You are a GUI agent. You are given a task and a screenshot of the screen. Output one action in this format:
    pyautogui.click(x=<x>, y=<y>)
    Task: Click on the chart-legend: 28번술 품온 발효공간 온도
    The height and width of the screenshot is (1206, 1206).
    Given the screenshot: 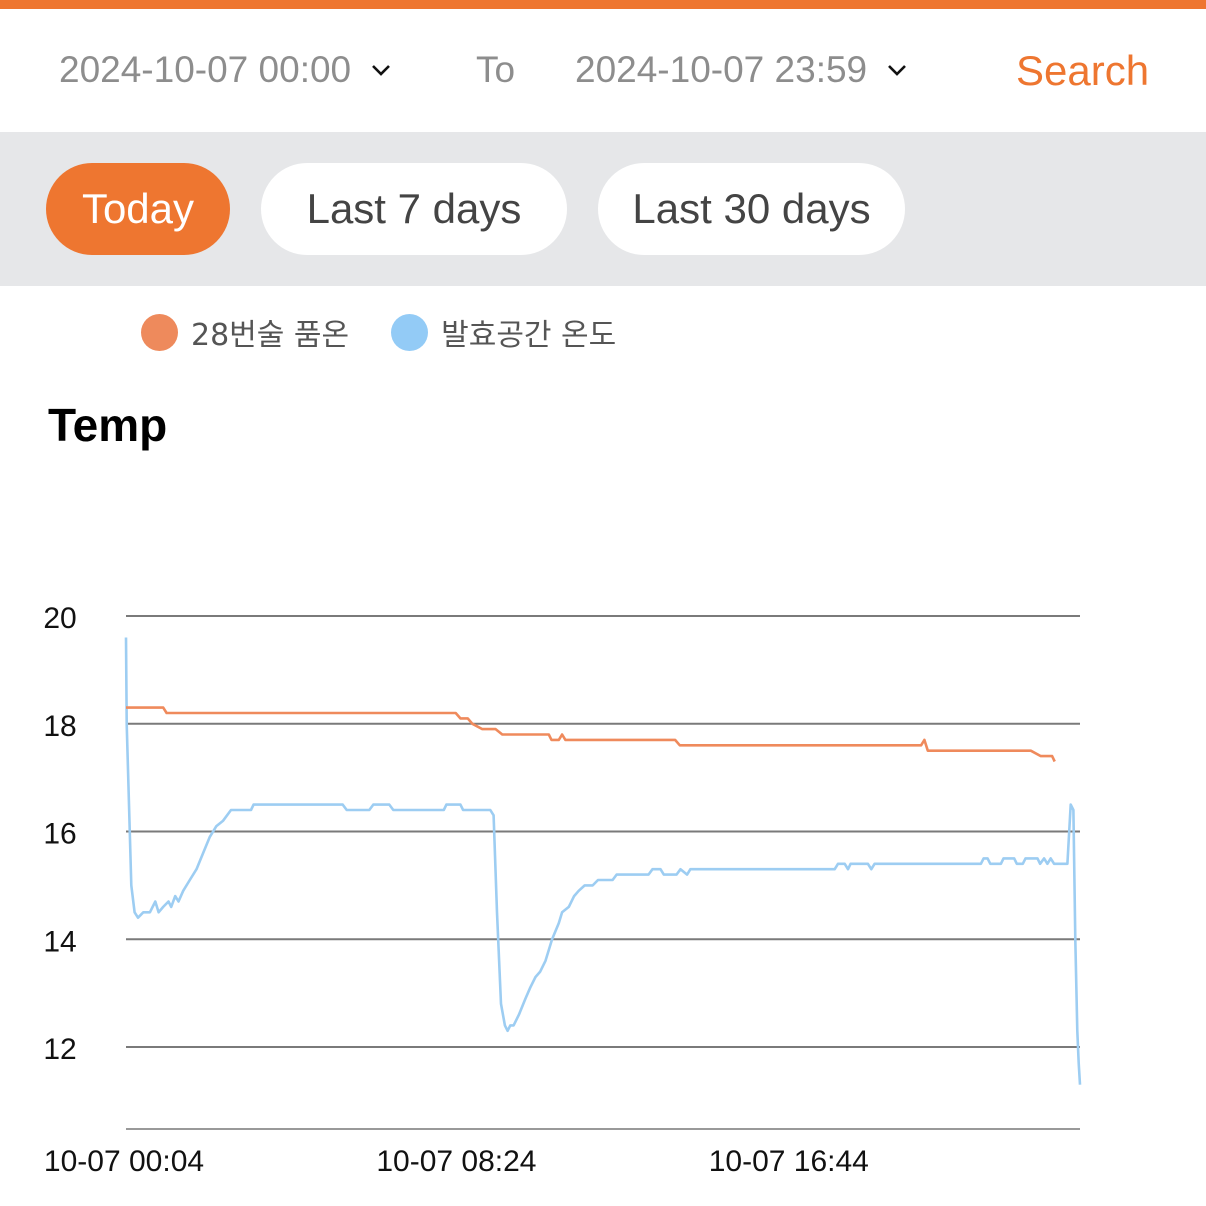 What is the action you would take?
    pyautogui.click(x=399, y=332)
    